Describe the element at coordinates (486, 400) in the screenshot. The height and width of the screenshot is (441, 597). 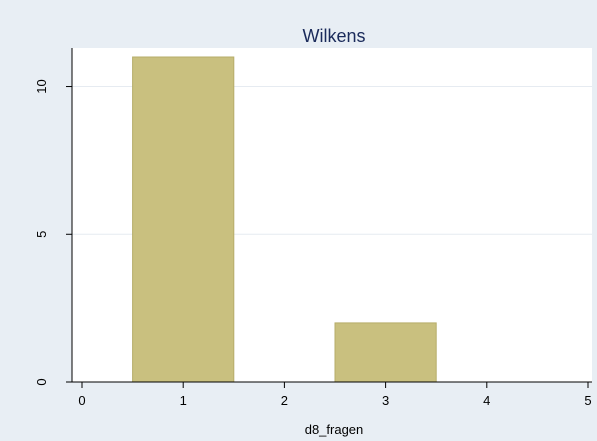
I see `x-tick-label: 4` at that location.